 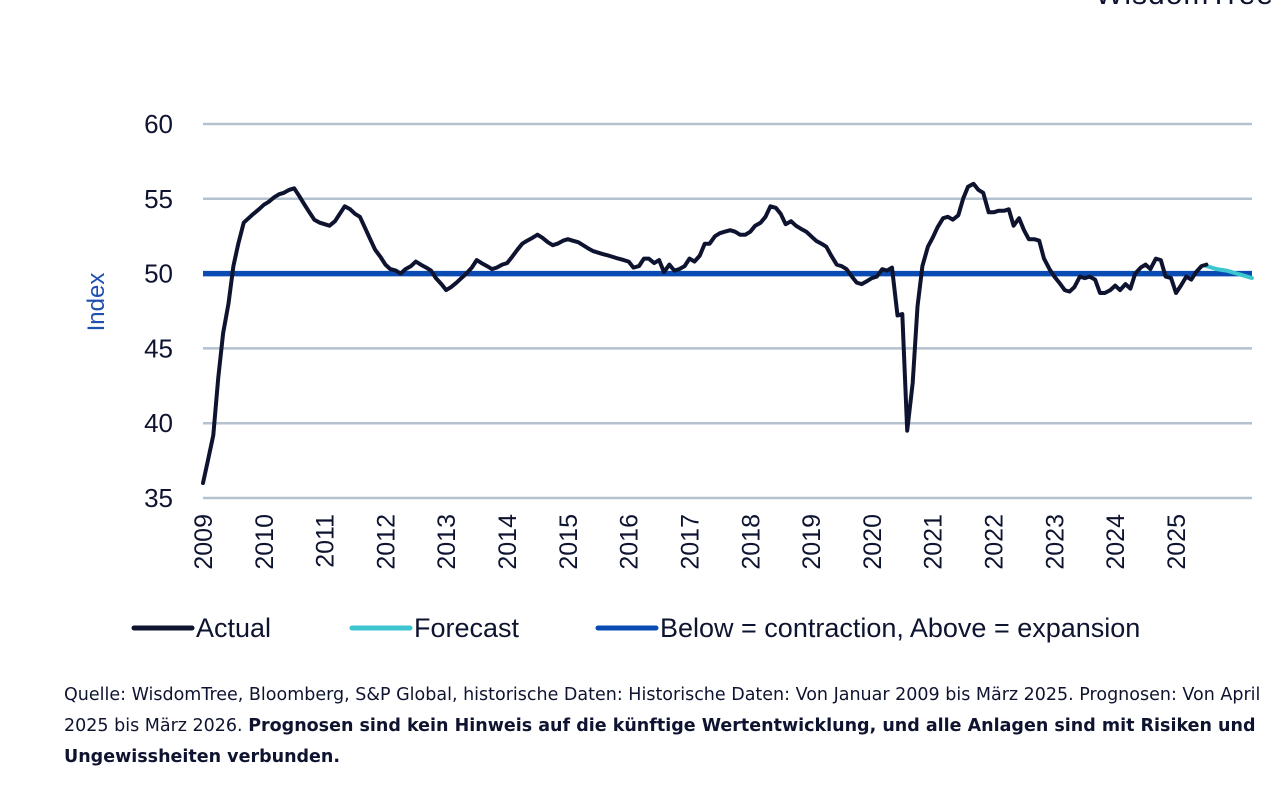 What do you see at coordinates (812, 542) in the screenshot?
I see `x-tick-label: 2019` at bounding box center [812, 542].